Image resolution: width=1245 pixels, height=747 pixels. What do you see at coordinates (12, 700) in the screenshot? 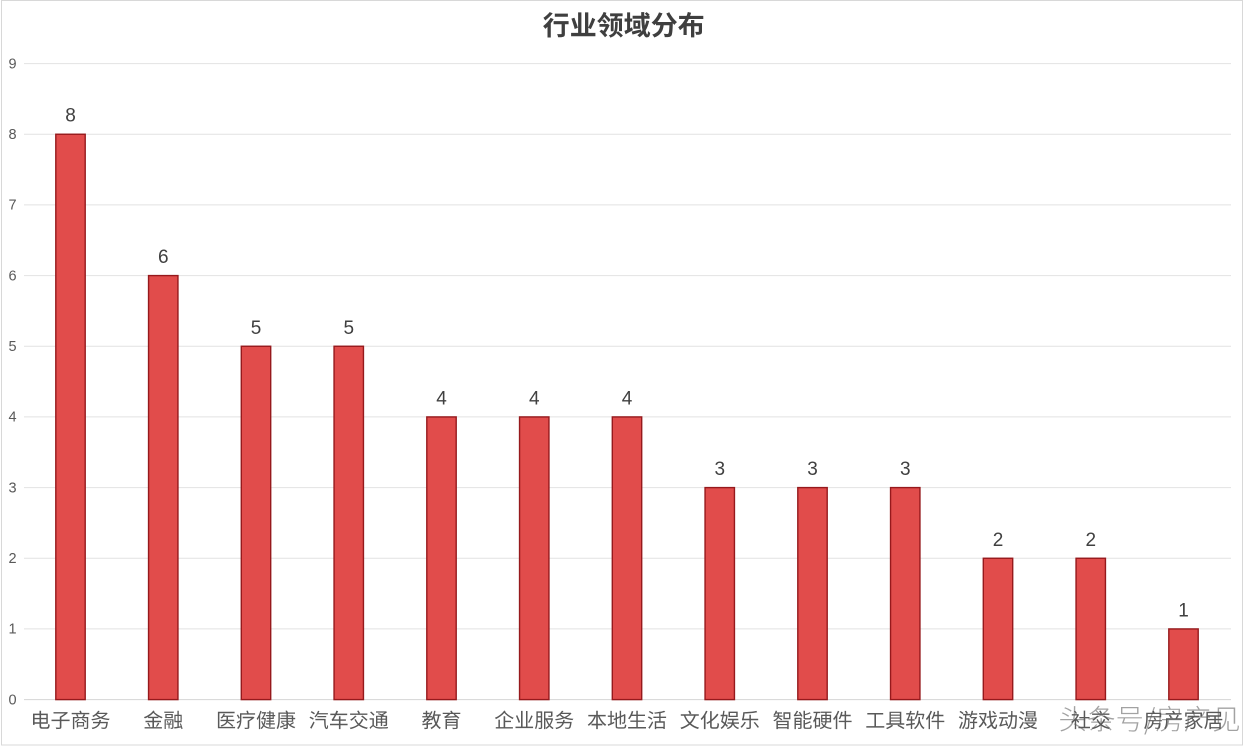
I see `svg-text: 0` at bounding box center [12, 700].